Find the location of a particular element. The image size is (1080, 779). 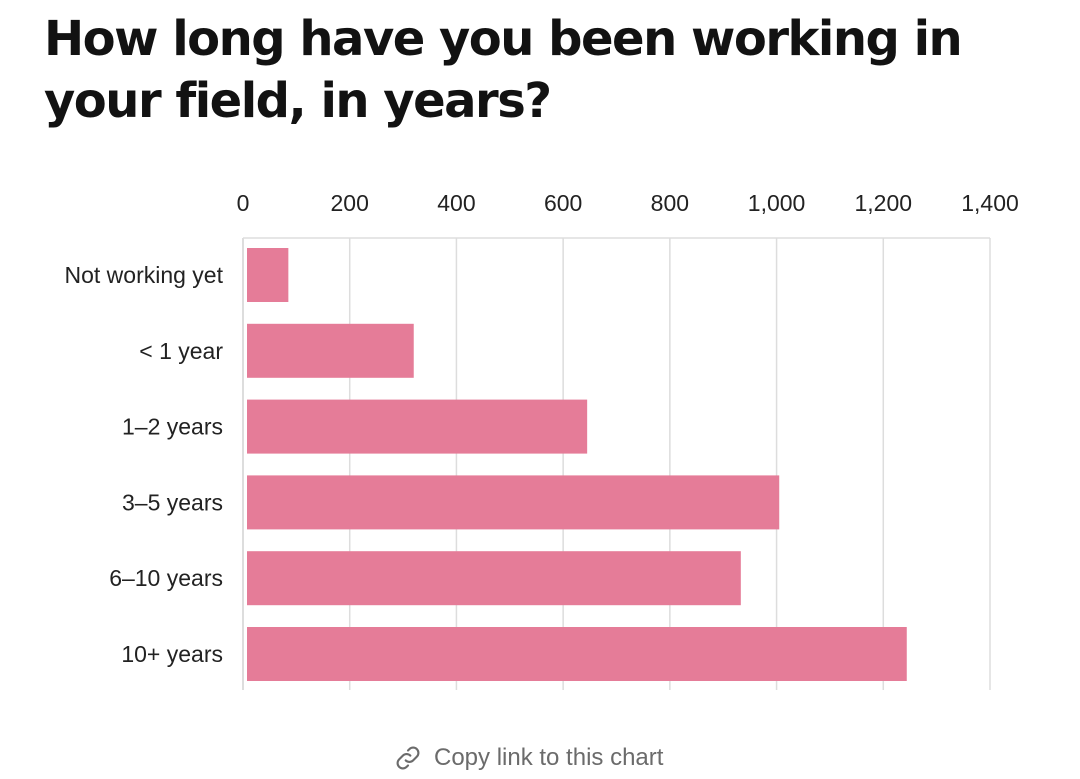

category-label: < 1 year is located at coordinates (181, 351).